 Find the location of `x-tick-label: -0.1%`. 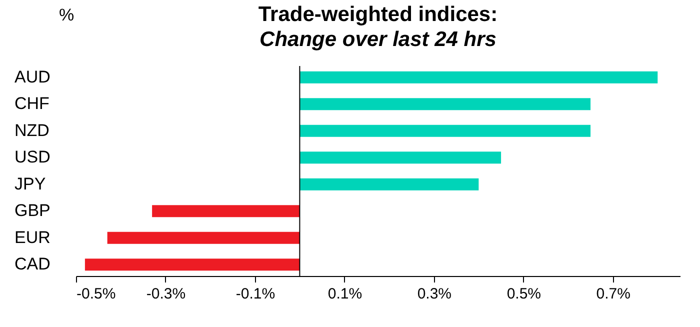

x-tick-label: -0.1% is located at coordinates (256, 294).